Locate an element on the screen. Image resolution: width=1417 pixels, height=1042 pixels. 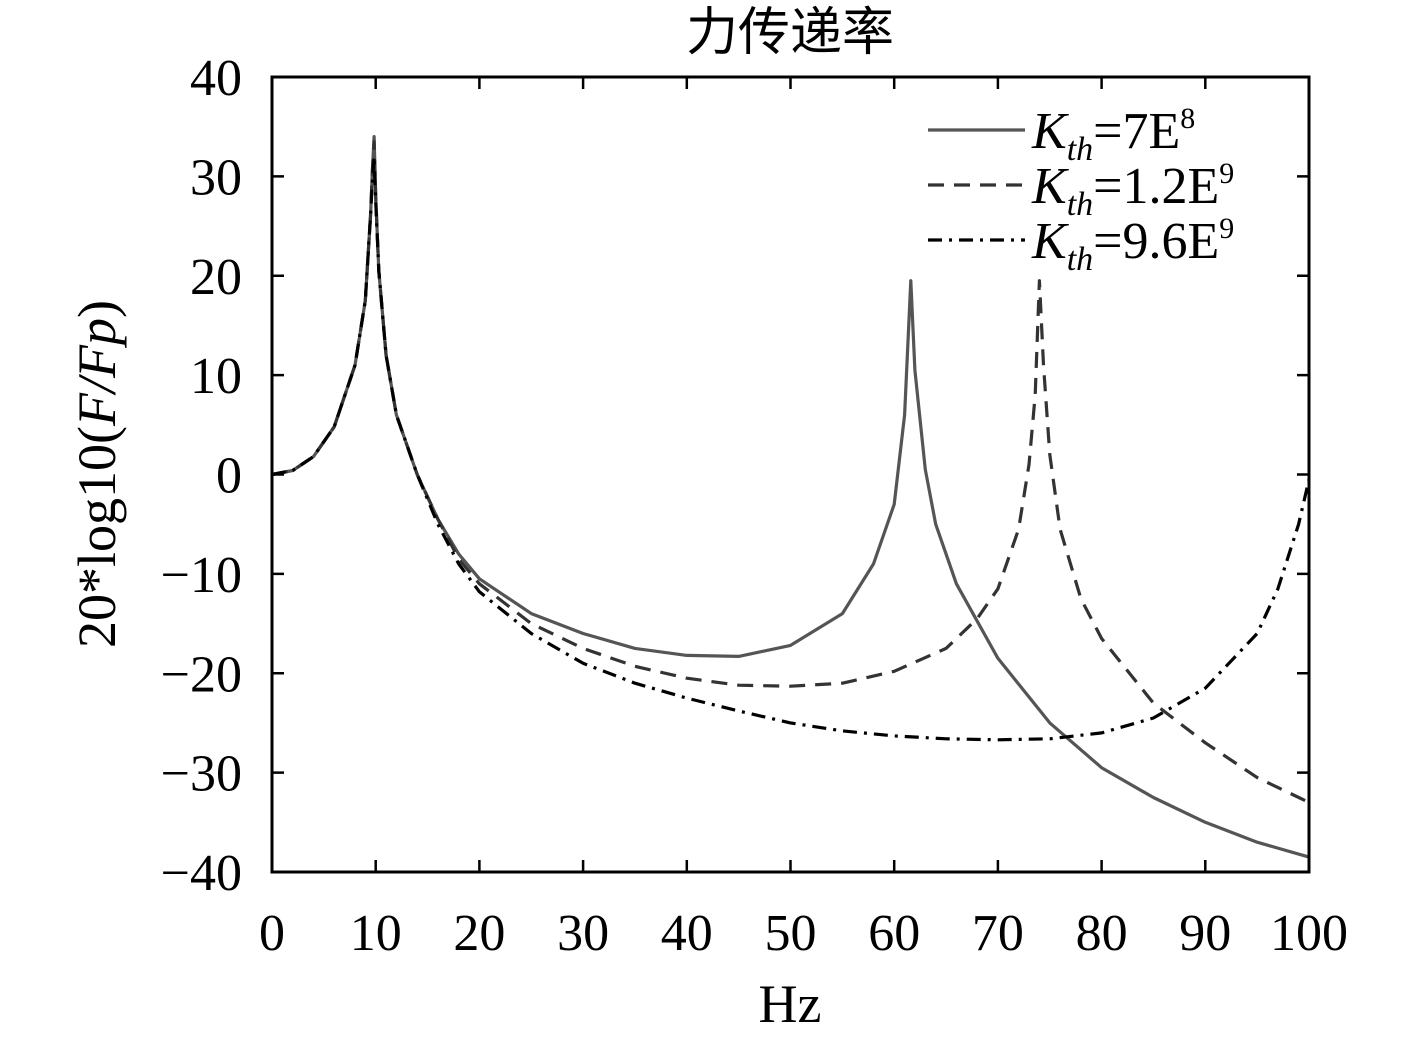
y-axis-title-suffix: ) is located at coordinates (97, 309).